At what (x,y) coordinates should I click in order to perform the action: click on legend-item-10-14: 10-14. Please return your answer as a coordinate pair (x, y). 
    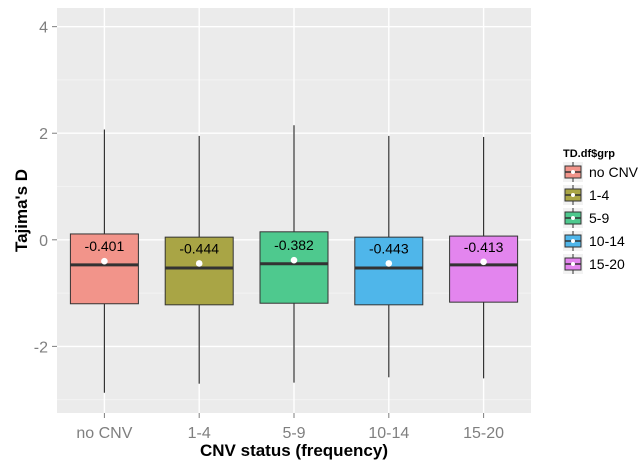
    Looking at the image, I should click on (594, 241).